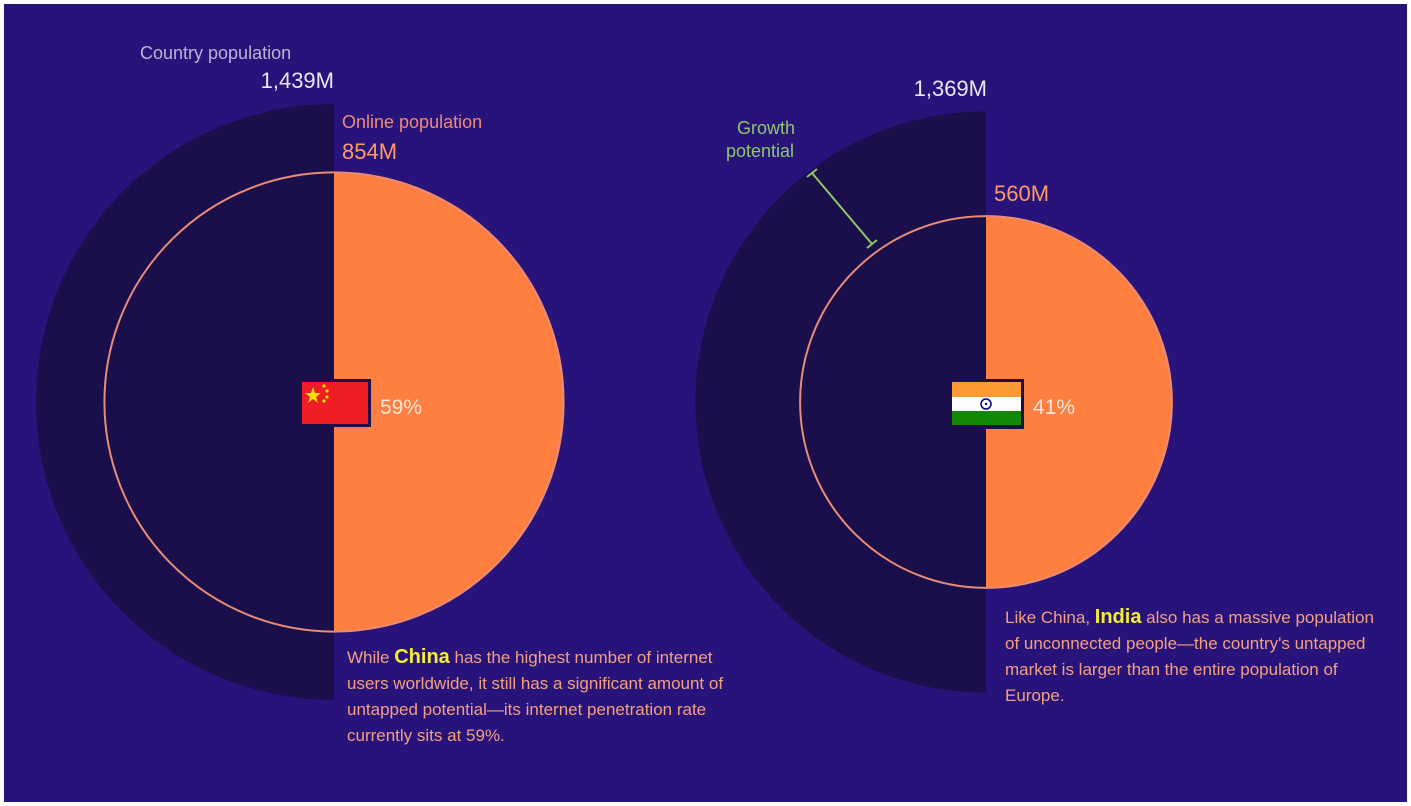 This screenshot has width=1411, height=806. I want to click on country-population-label: Country population, so click(215, 53).